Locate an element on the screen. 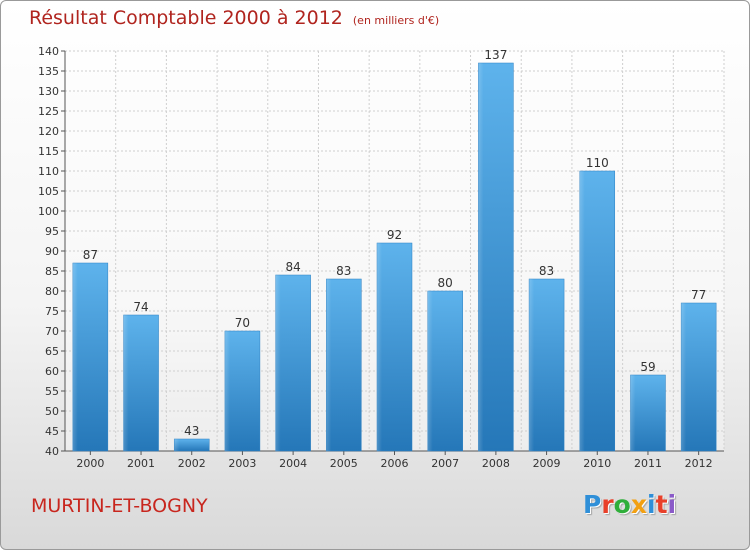 The height and width of the screenshot is (550, 750). x-tick-label: 2000 is located at coordinates (90, 463).